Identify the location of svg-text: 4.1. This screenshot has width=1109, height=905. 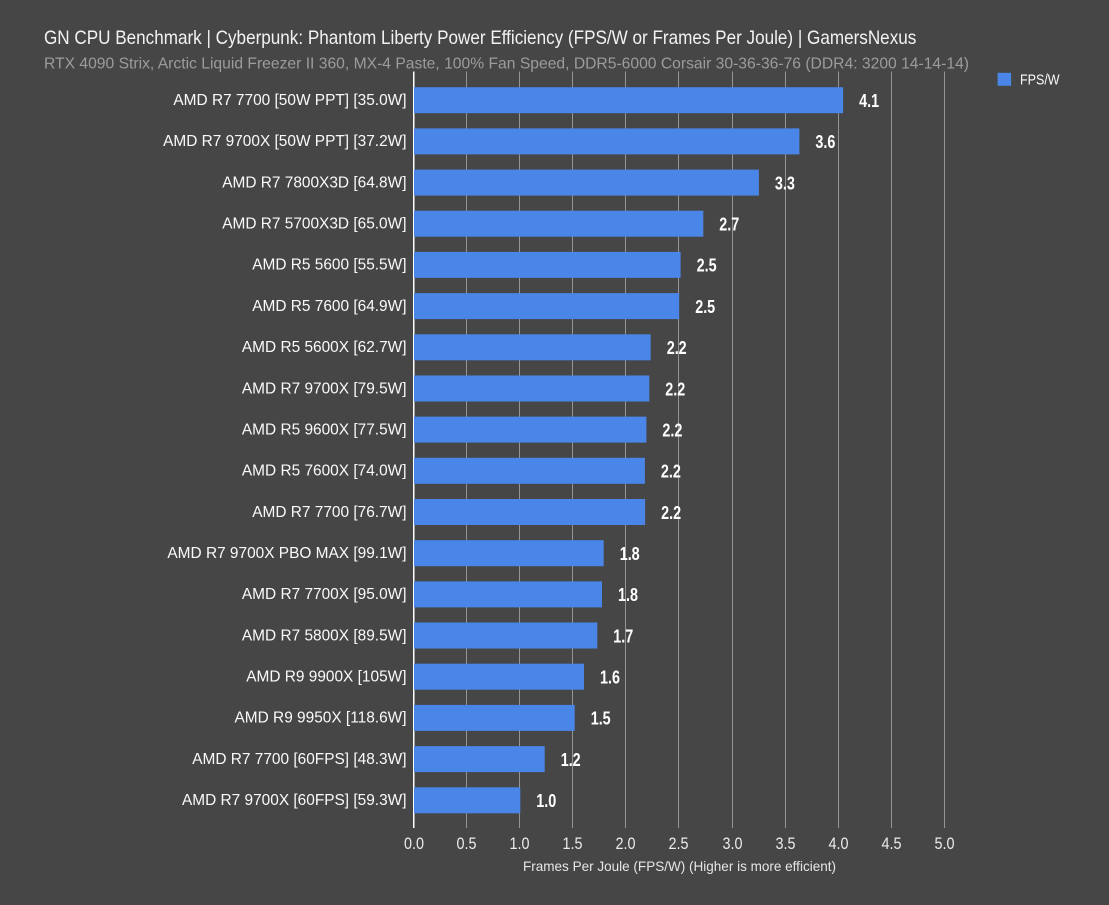
(869, 101).